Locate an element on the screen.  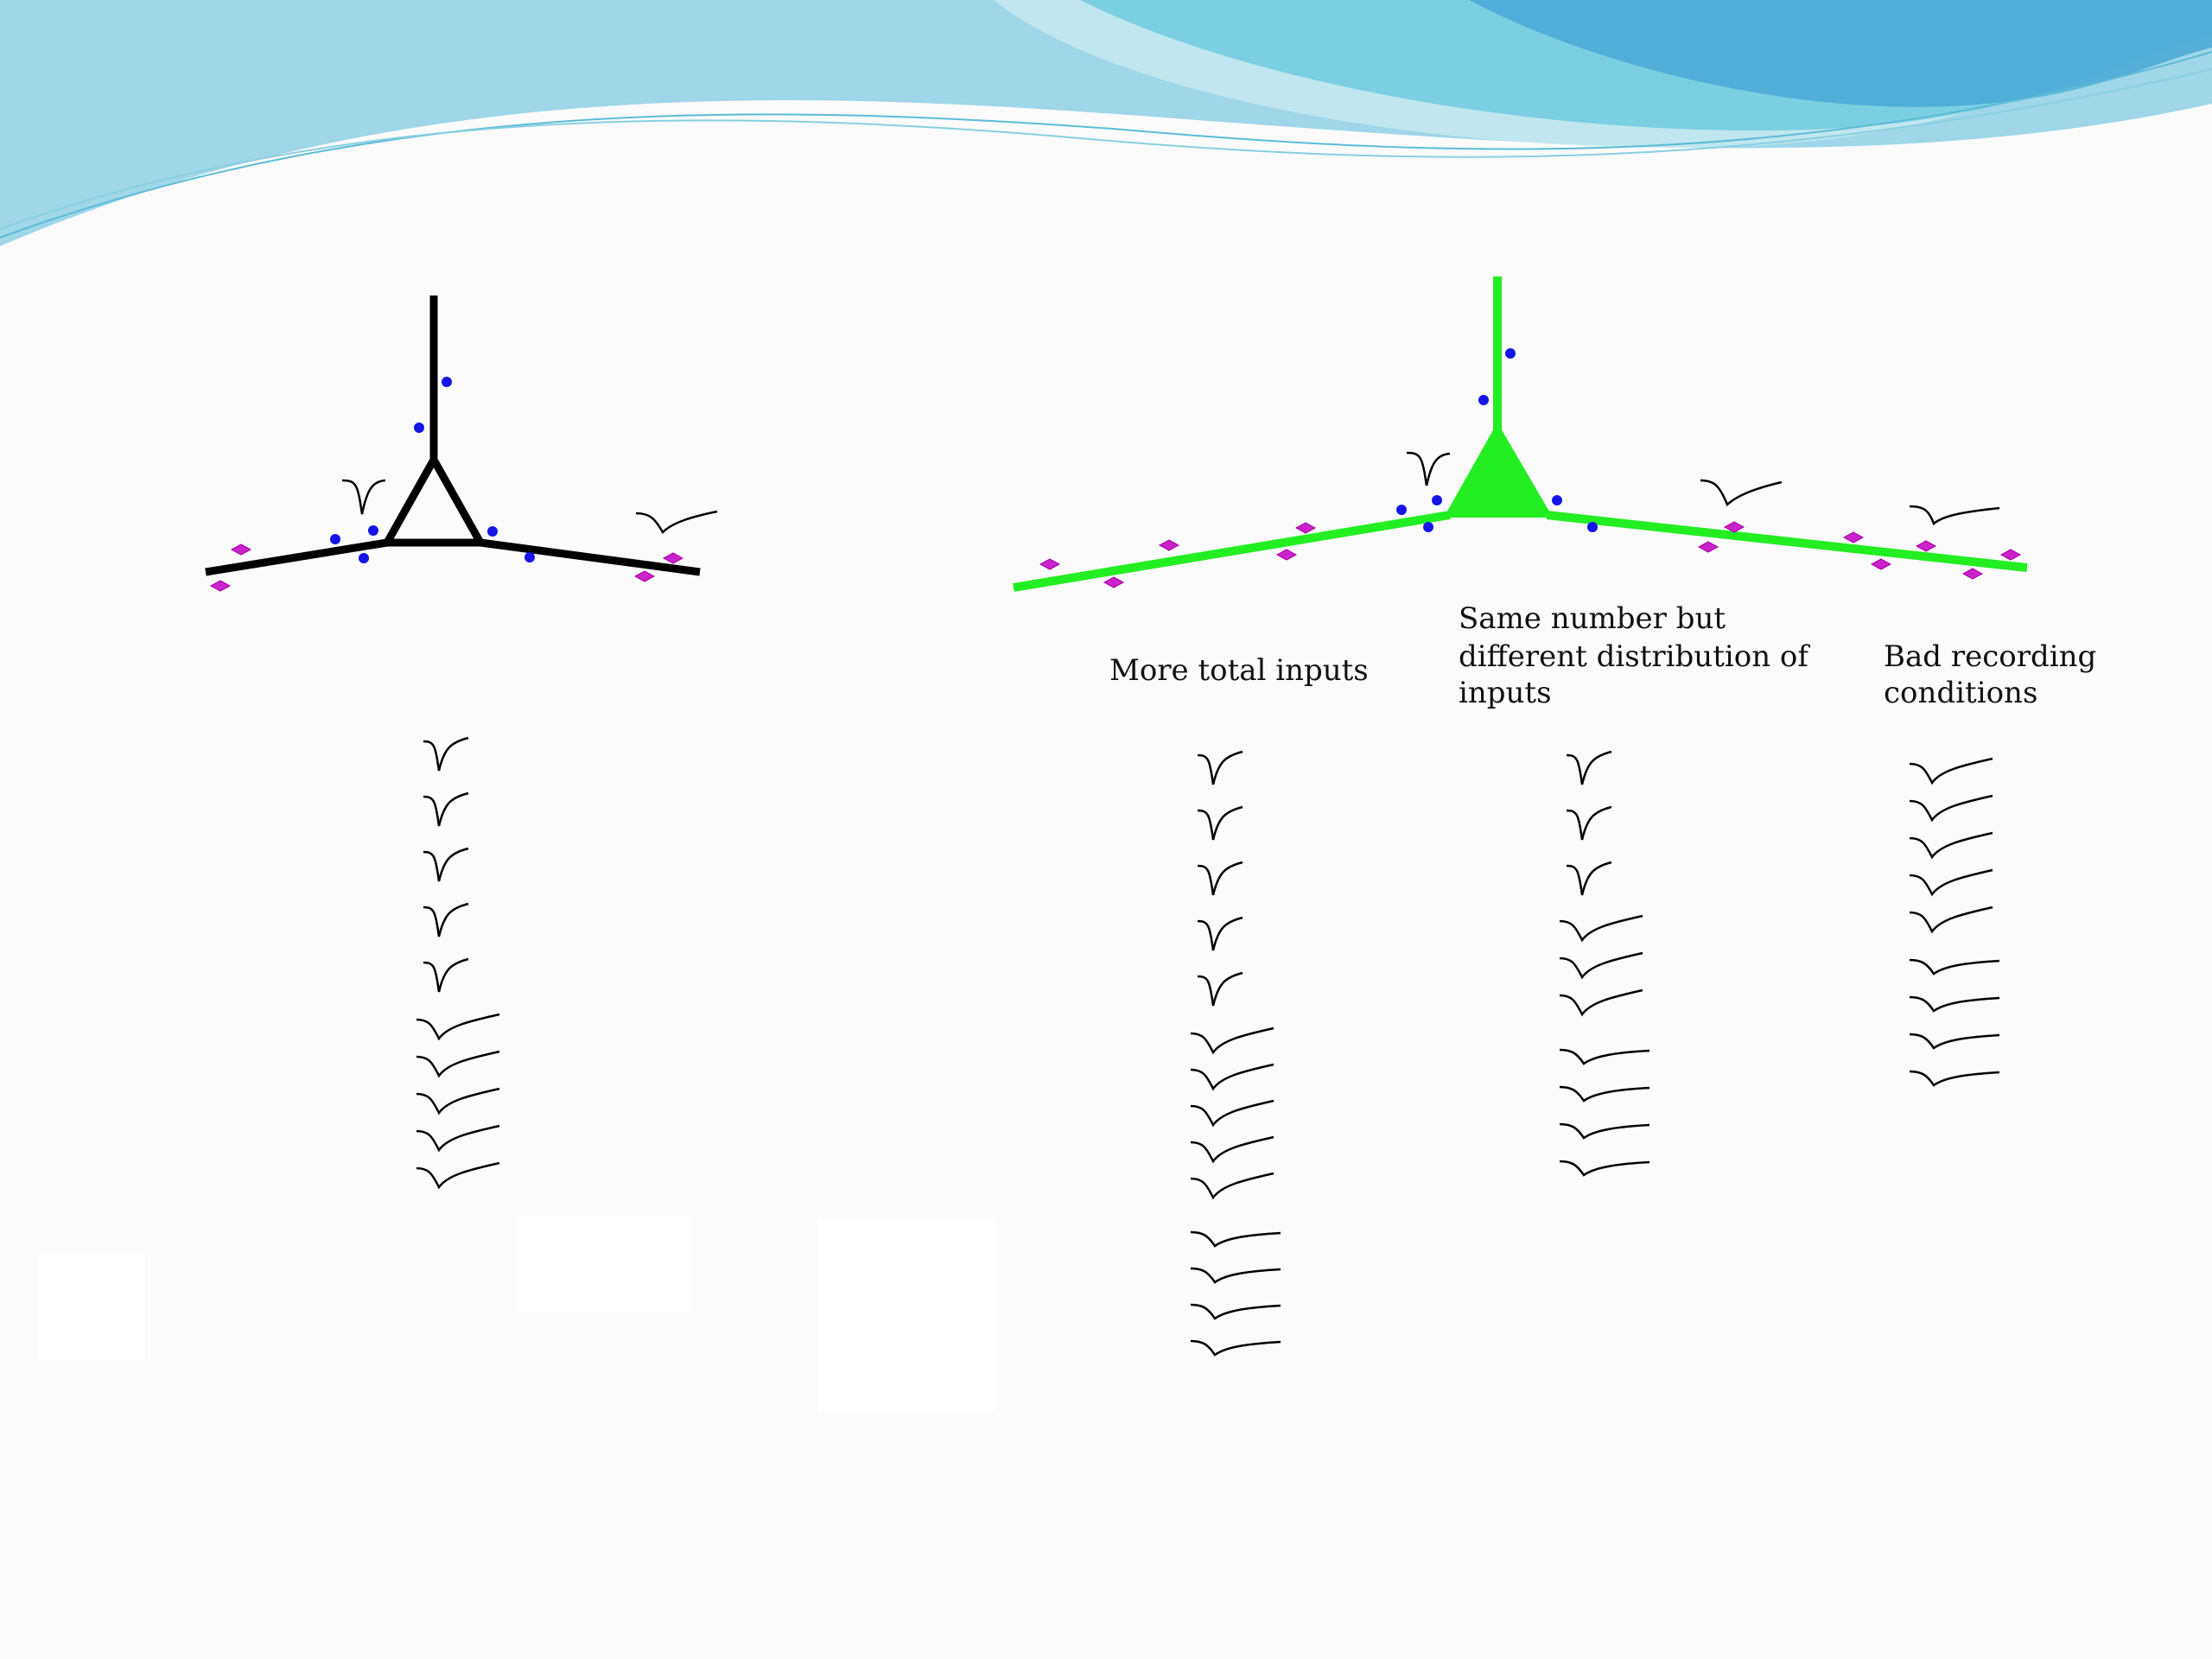
same-number-label-line2: different distribution of is located at coordinates (1633, 656).